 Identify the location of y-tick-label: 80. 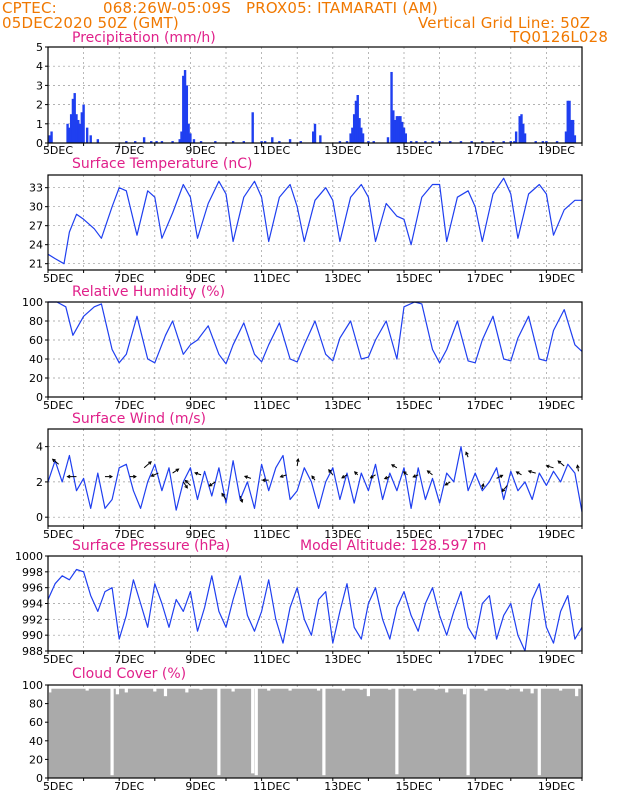
(36, 321).